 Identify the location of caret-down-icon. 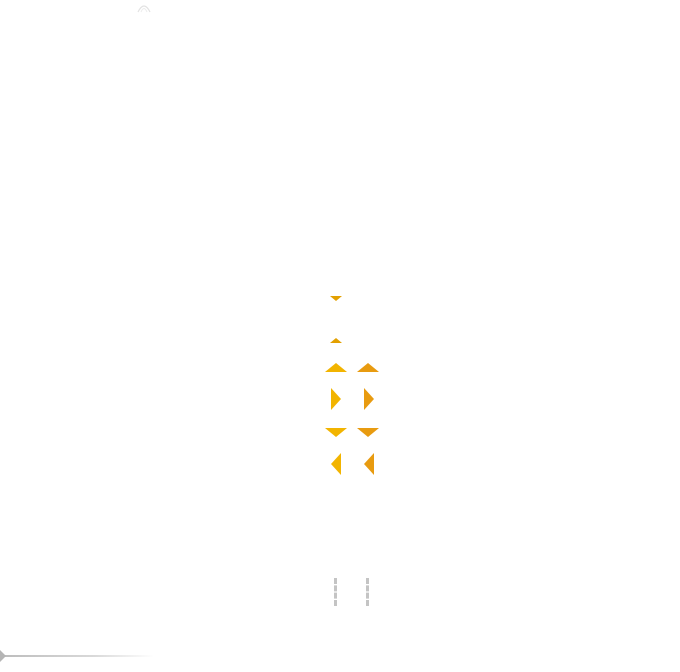
(336, 298).